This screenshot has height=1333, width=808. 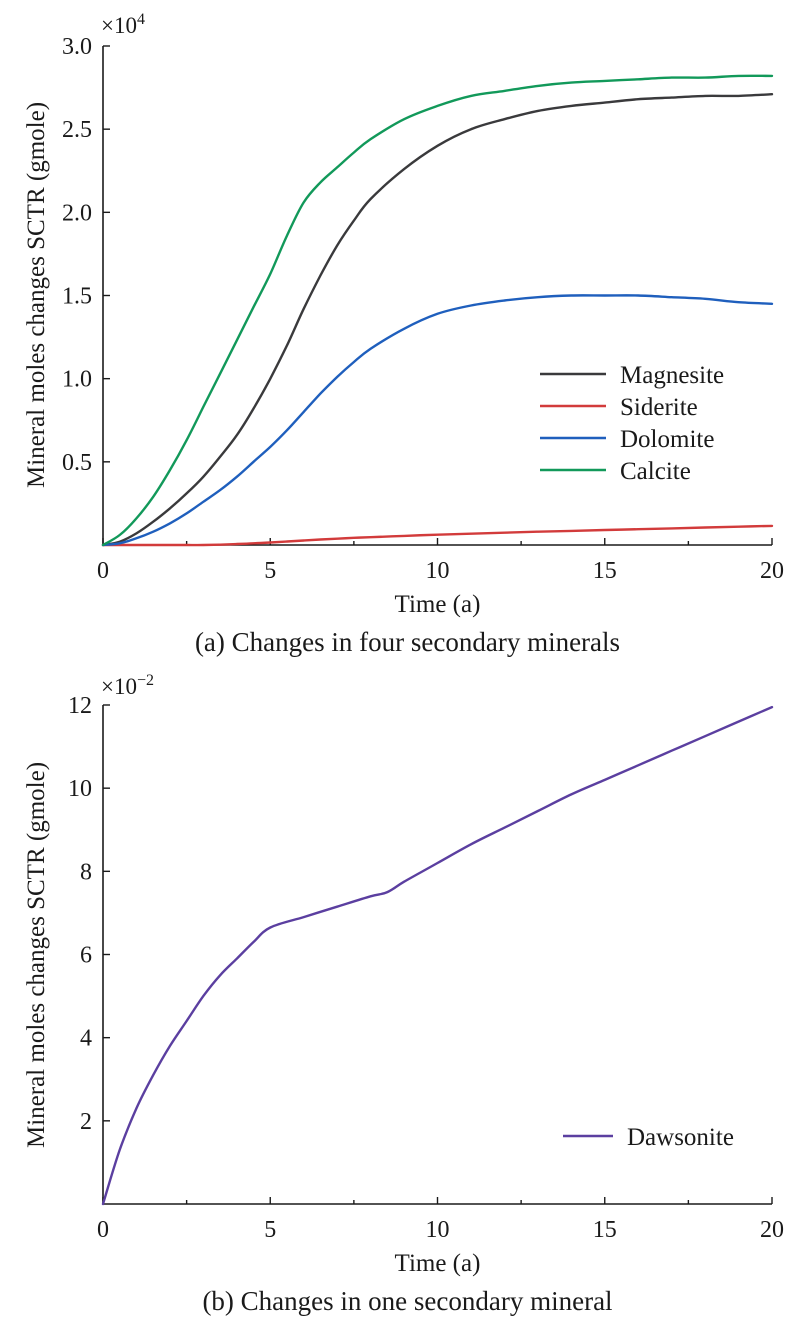 What do you see at coordinates (772, 1230) in the screenshot?
I see `b-x-tick-label: 20` at bounding box center [772, 1230].